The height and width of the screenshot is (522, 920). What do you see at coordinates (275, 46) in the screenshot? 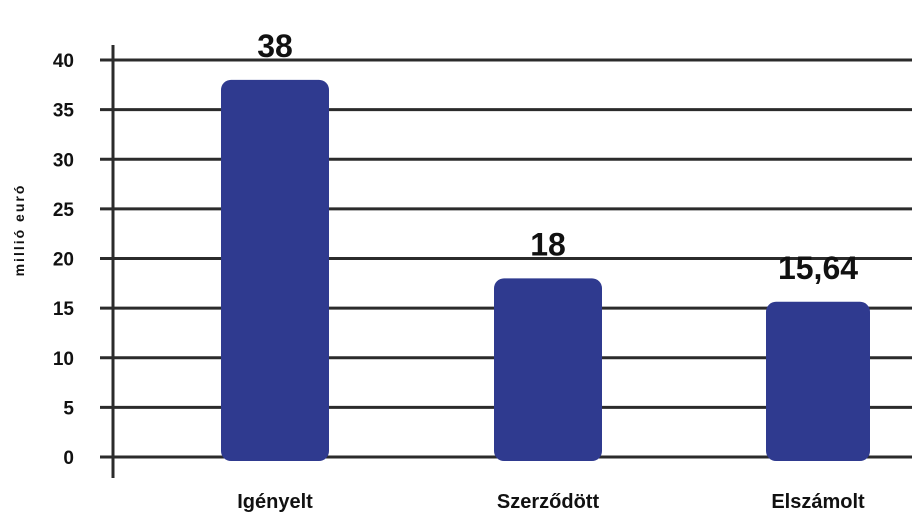
I see `data-label: 38` at bounding box center [275, 46].